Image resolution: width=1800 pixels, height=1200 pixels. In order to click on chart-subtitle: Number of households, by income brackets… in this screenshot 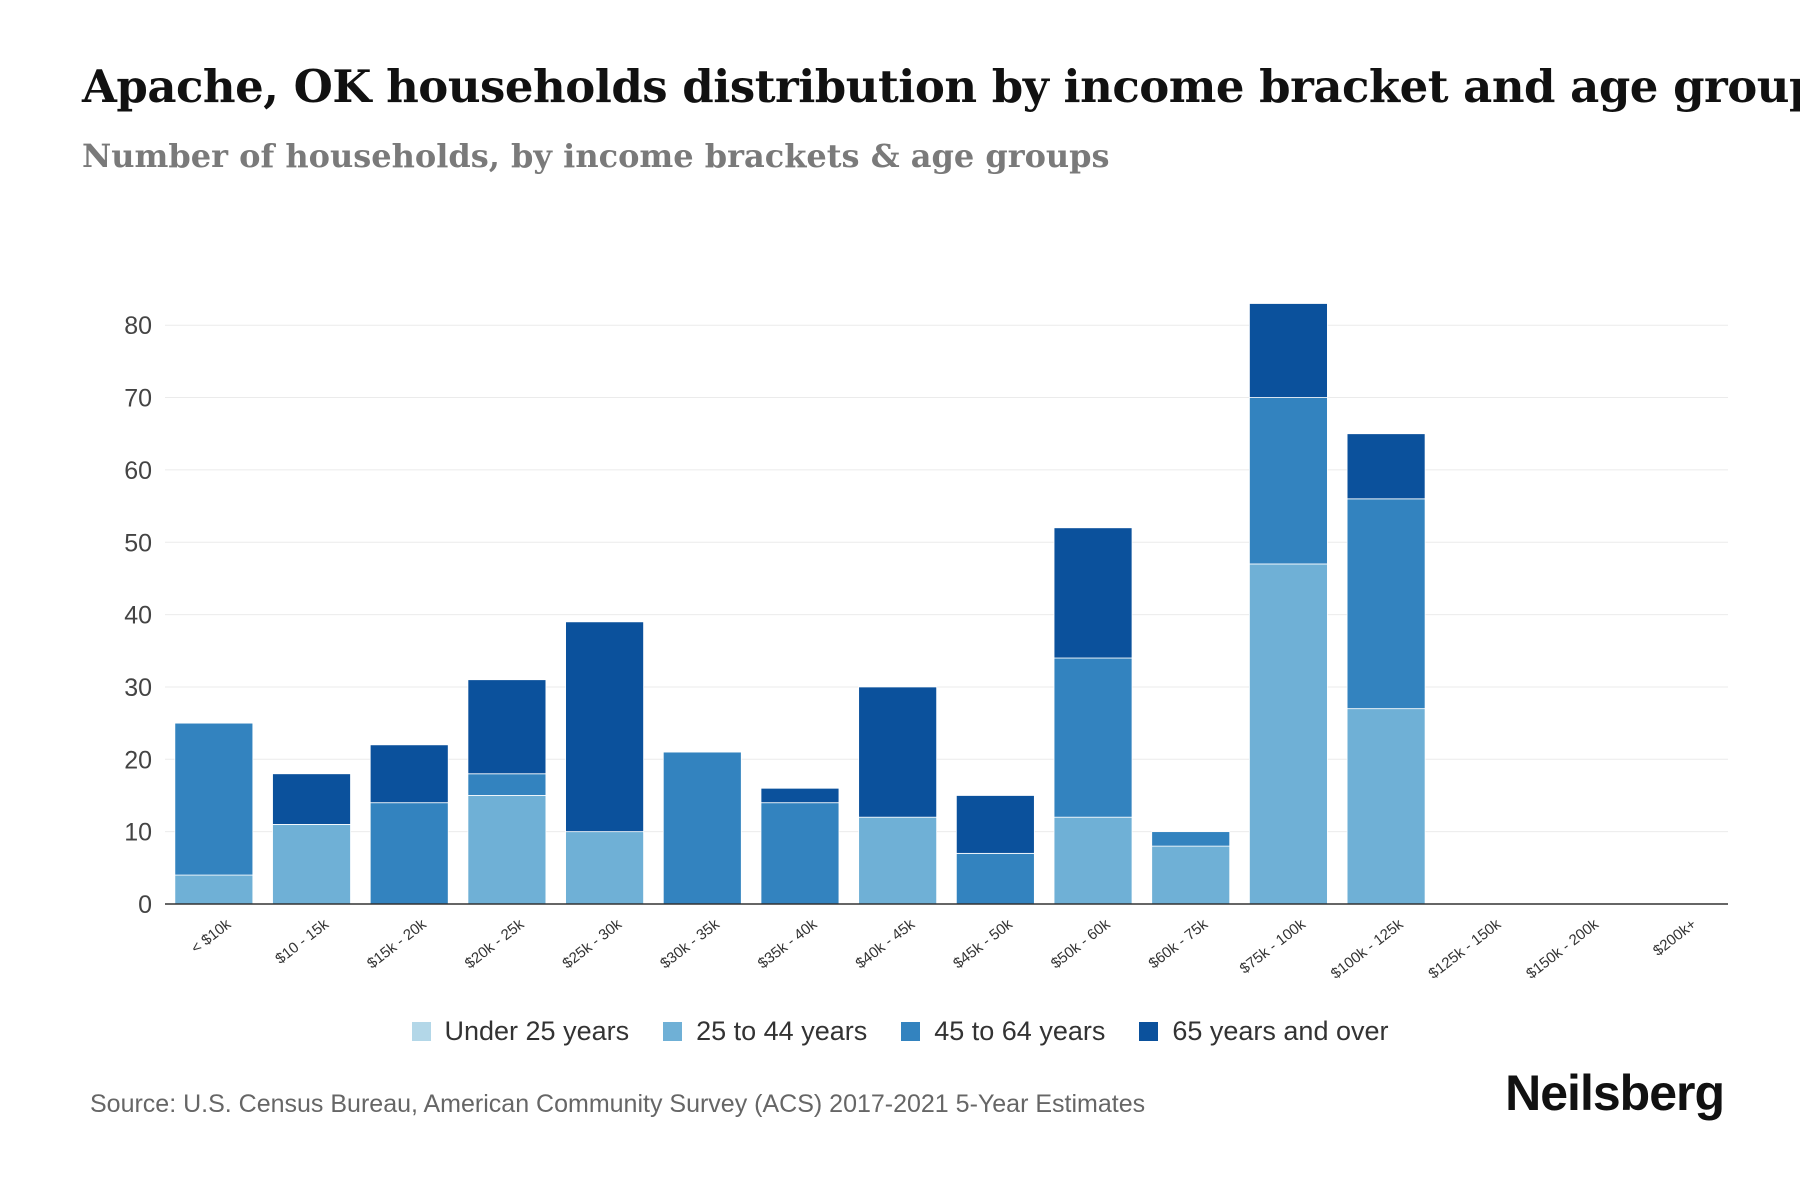, I will do `click(596, 156)`.